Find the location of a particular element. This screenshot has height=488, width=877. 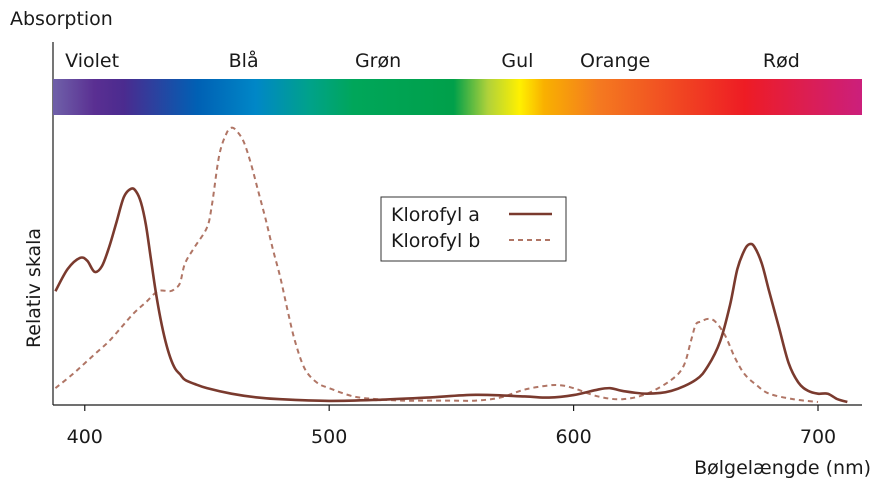

legend-label-klorofyl-a: Klorofyl a is located at coordinates (435, 215).